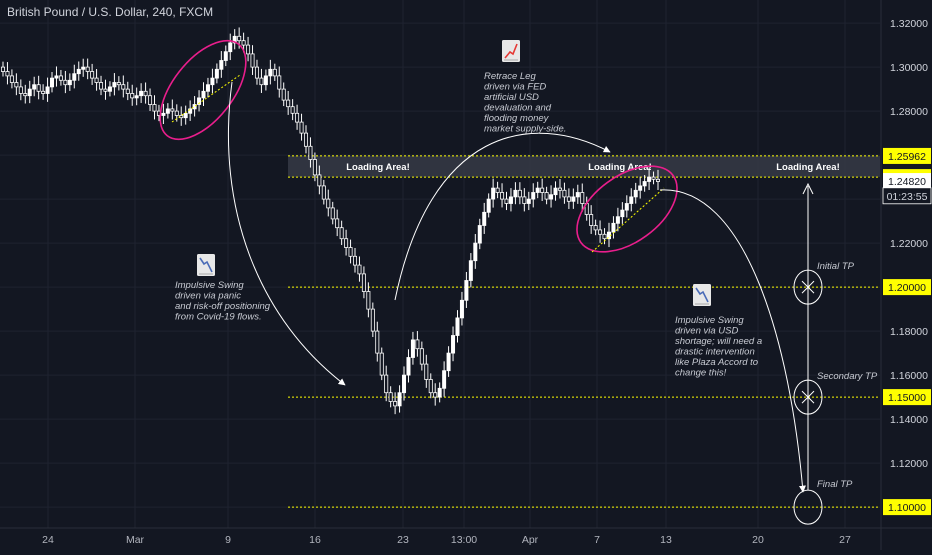  I want to click on annotation-text: devaluation and, so click(518, 108).